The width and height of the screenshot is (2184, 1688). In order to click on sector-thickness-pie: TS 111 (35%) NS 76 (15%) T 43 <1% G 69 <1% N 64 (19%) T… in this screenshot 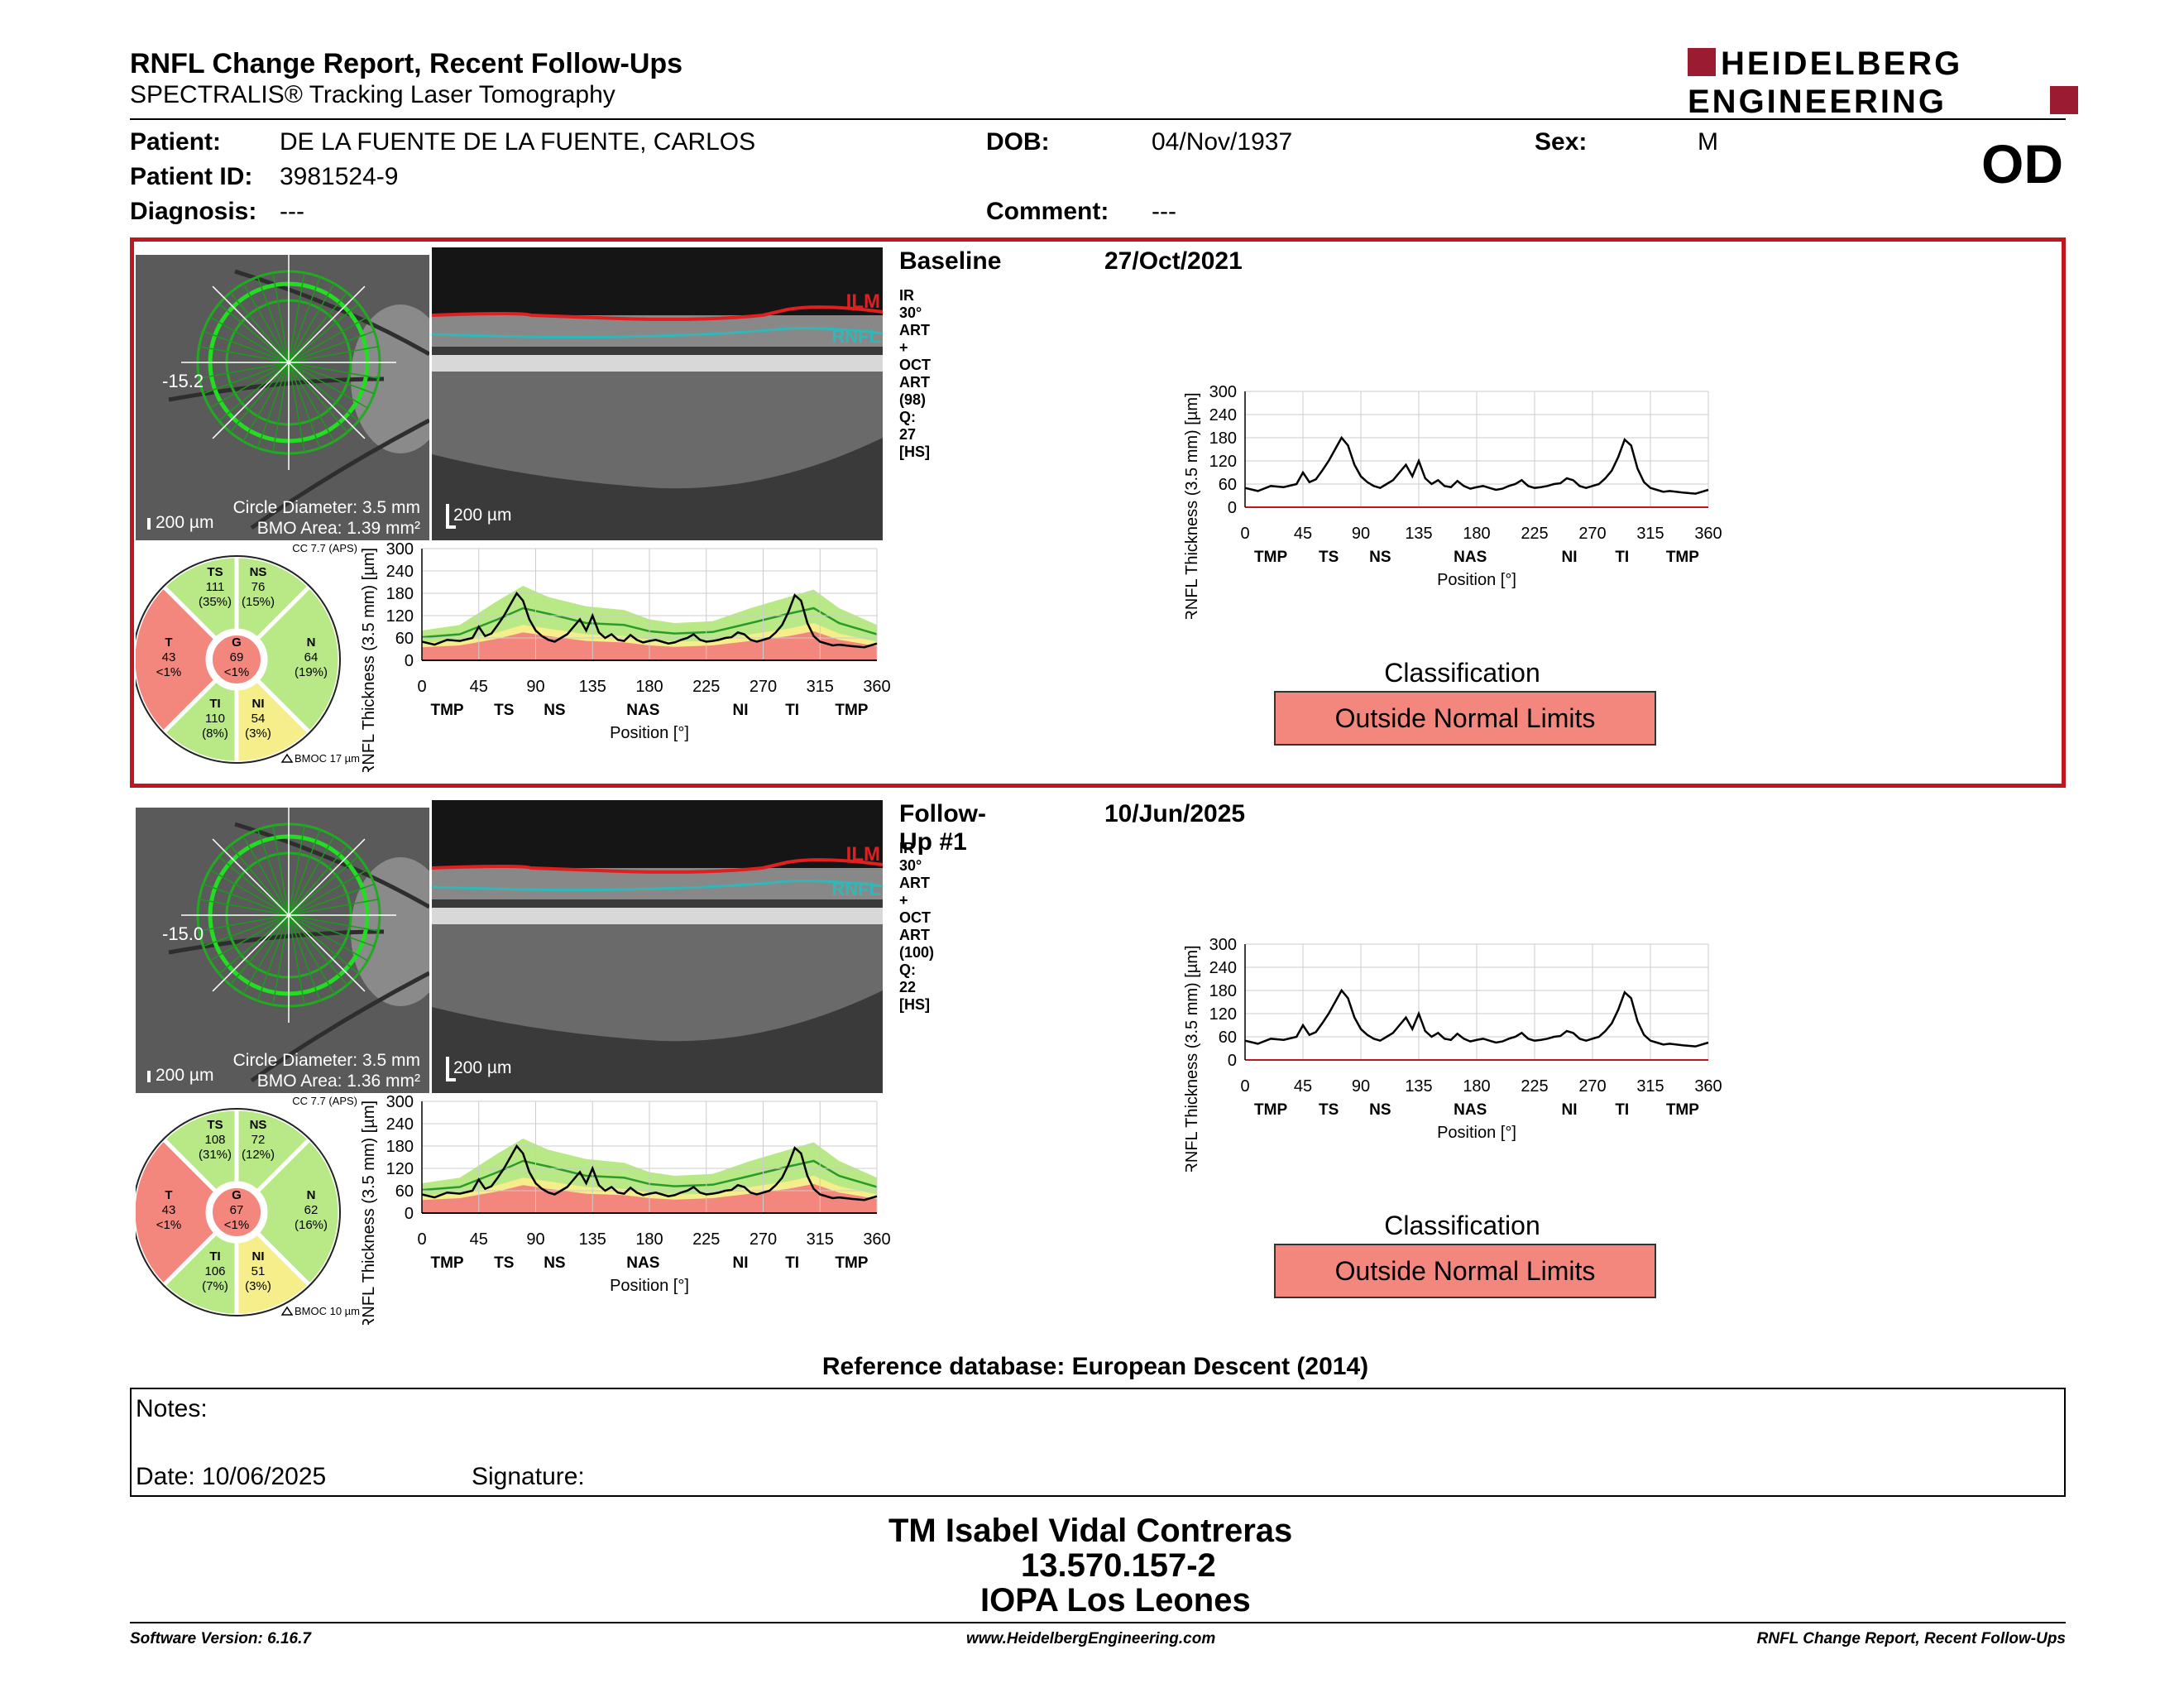, I will do `click(249, 656)`.